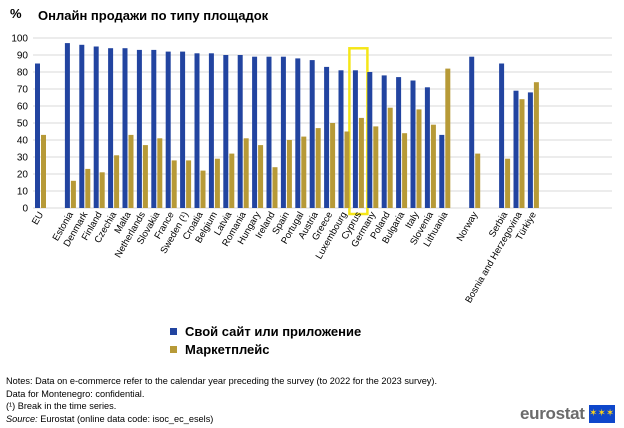 This screenshot has height=428, width=624. I want to click on y-tick-label: 10, so click(23, 192).